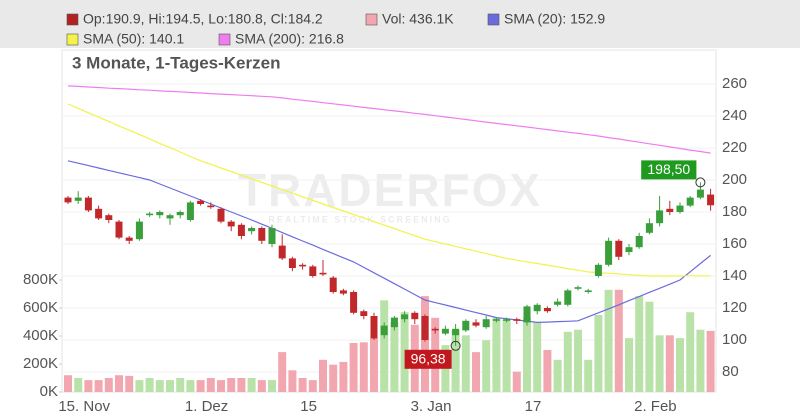 This screenshot has width=800, height=420. I want to click on x-tick-label: 15, so click(308, 406).